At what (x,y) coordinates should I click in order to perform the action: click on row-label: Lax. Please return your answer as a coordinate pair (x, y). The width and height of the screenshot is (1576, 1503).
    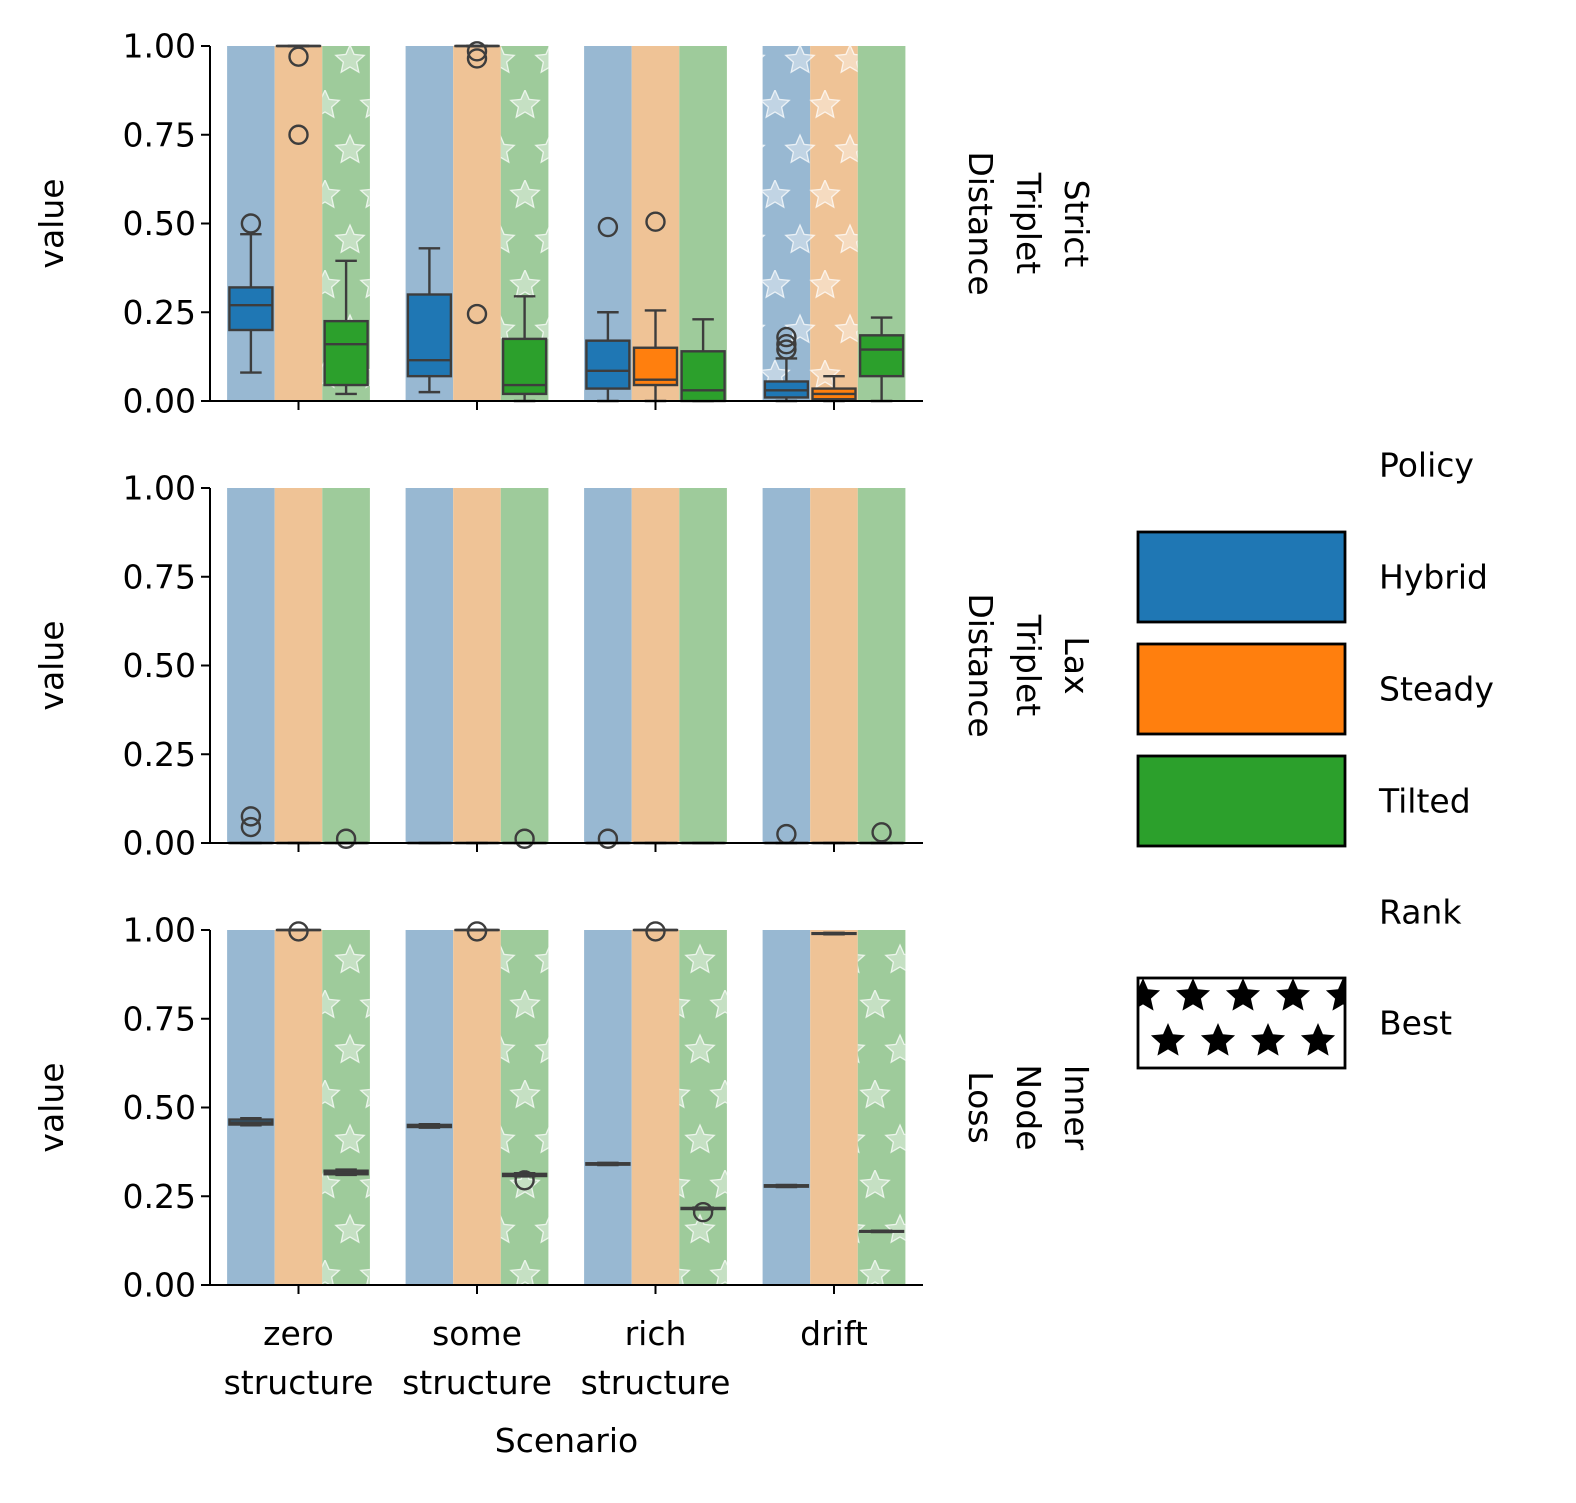
    Looking at the image, I should click on (1076, 665).